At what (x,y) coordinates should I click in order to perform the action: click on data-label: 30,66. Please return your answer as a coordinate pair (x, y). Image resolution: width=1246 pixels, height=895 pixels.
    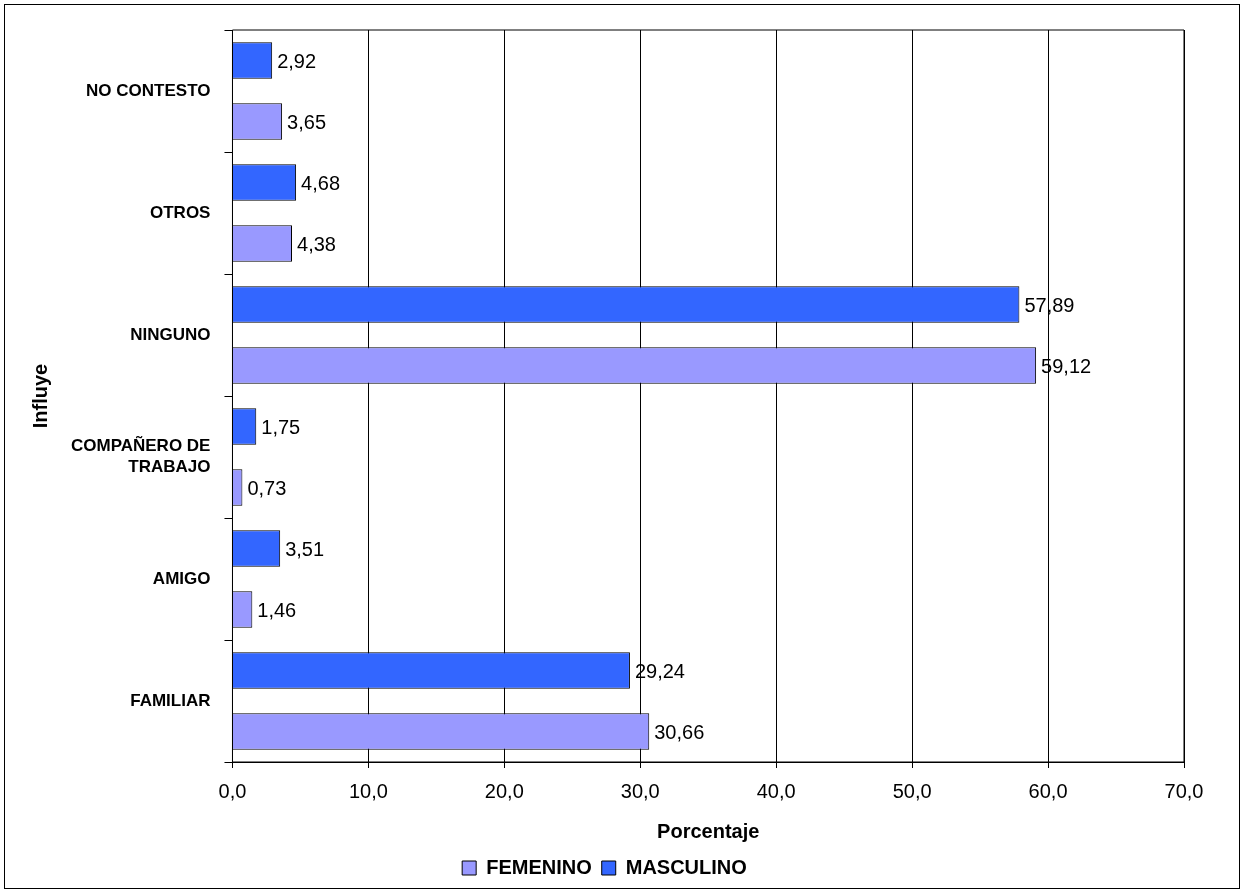
    Looking at the image, I should click on (679, 732).